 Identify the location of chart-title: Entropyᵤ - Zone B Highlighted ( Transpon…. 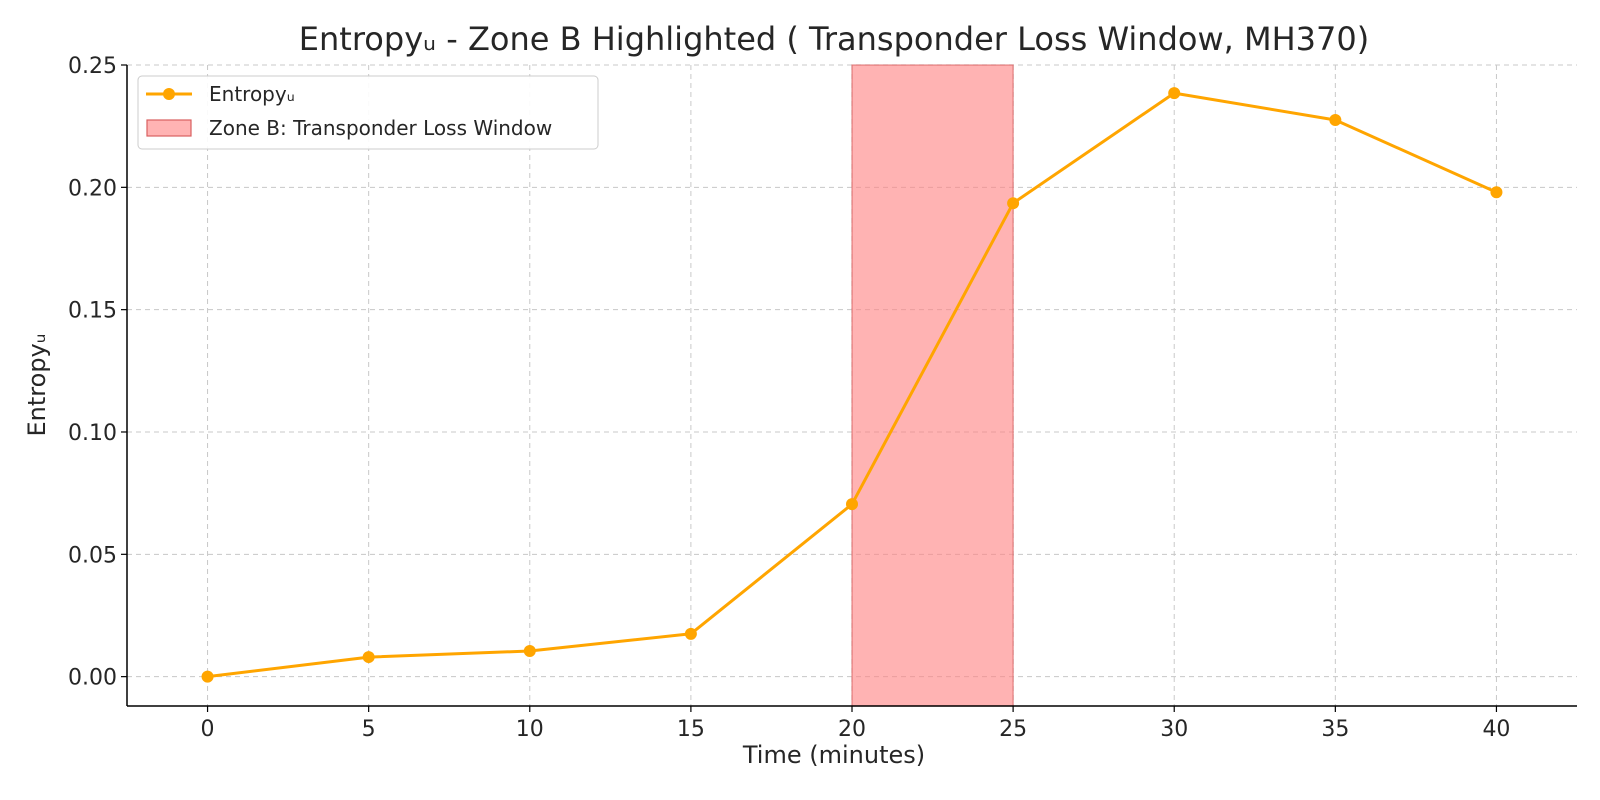
(834, 39).